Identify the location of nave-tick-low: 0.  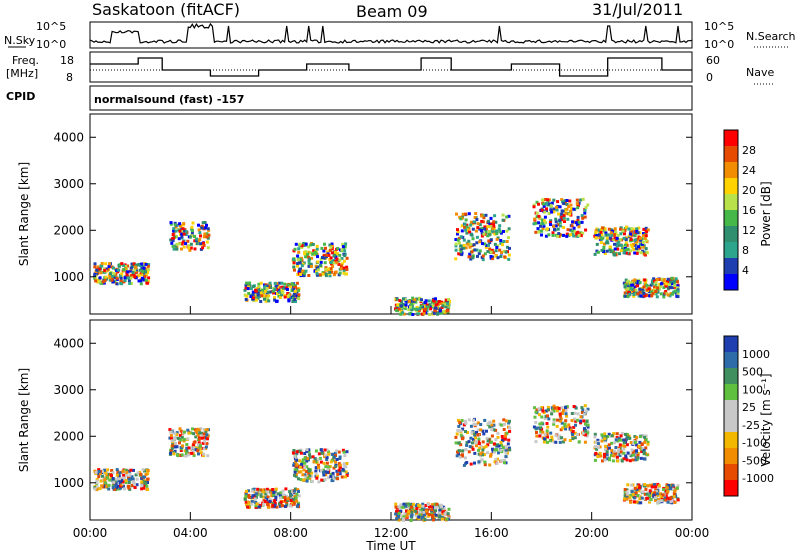
(709, 77).